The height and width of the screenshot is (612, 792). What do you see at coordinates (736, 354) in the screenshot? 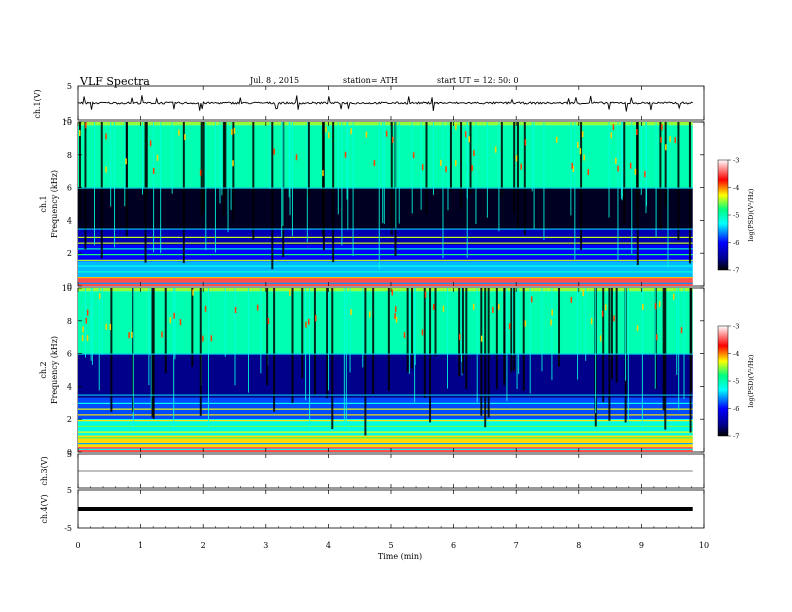
I see `colorbar-tick-label: -4` at bounding box center [736, 354].